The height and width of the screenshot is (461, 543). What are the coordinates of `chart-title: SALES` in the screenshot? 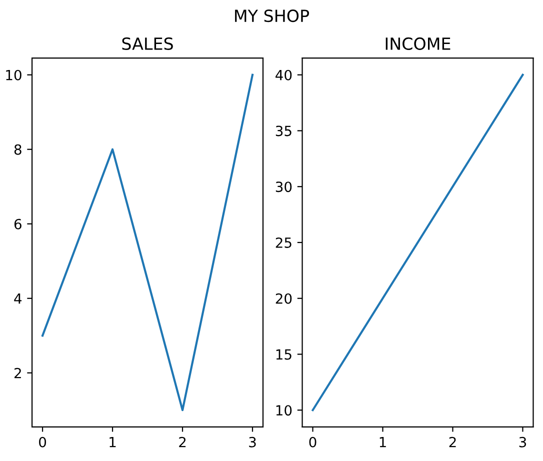 It's located at (147, 43).